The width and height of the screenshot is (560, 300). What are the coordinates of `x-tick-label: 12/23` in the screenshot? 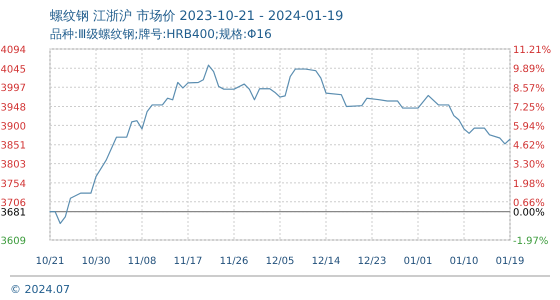 It's located at (372, 261).